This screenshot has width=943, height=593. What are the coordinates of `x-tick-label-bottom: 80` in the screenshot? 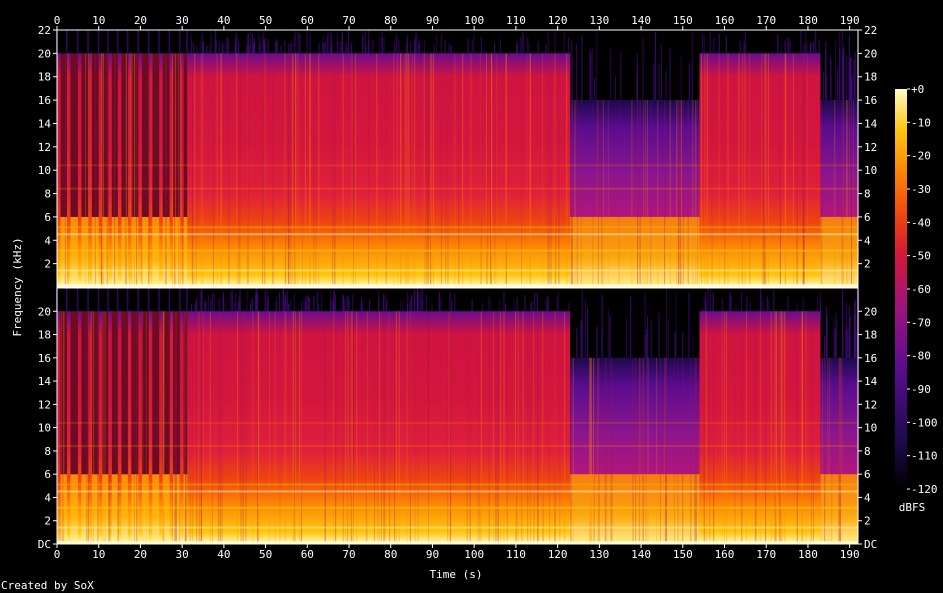 It's located at (390, 554).